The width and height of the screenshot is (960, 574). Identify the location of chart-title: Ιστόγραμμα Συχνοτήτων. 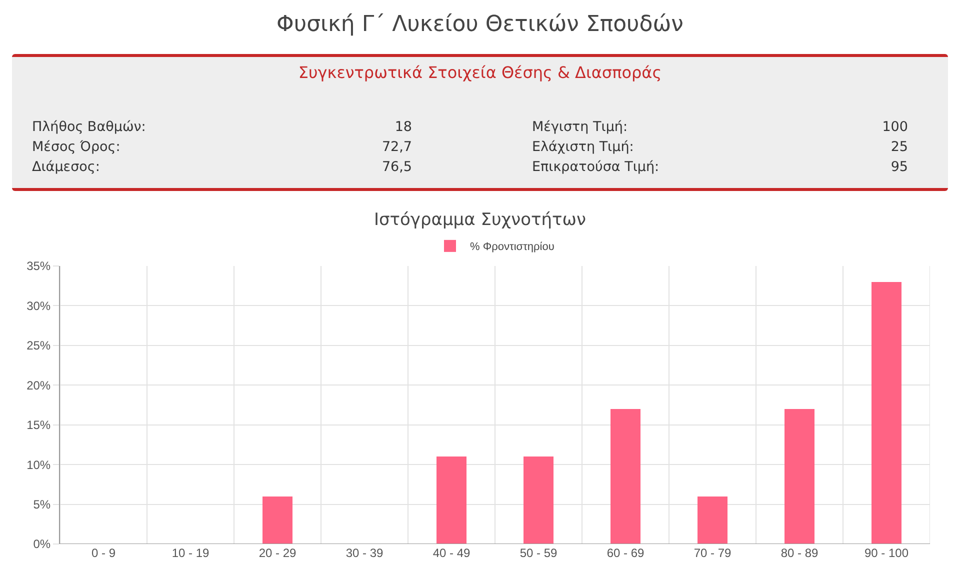
(480, 220).